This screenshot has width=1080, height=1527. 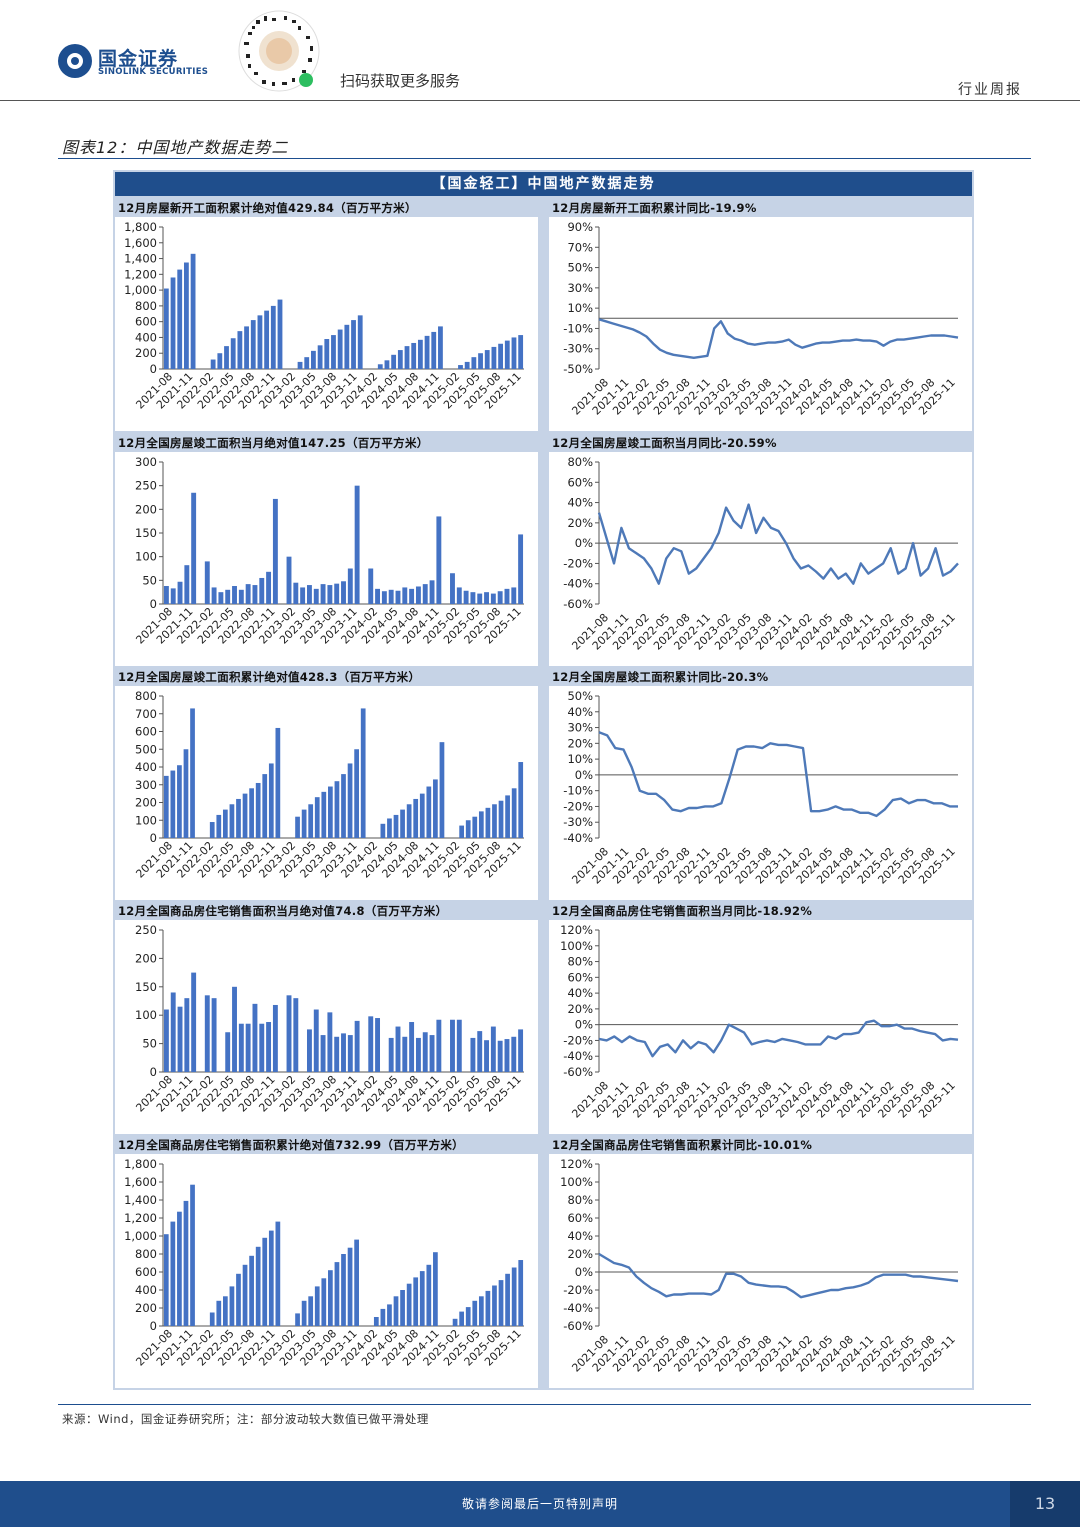 What do you see at coordinates (576, 1182) in the screenshot?
I see `y-tick-label: 100%` at bounding box center [576, 1182].